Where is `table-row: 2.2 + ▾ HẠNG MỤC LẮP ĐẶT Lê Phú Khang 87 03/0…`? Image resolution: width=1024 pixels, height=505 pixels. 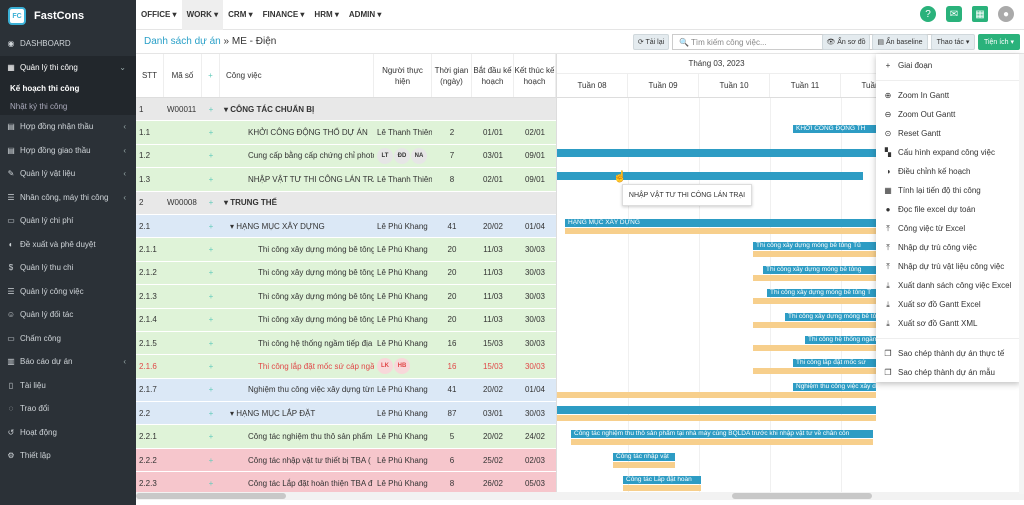 table-row: 2.2 + ▾ HẠNG MỤC LẮP ĐẶT Lê Phú Khang 87 03/0… is located at coordinates (346, 414).